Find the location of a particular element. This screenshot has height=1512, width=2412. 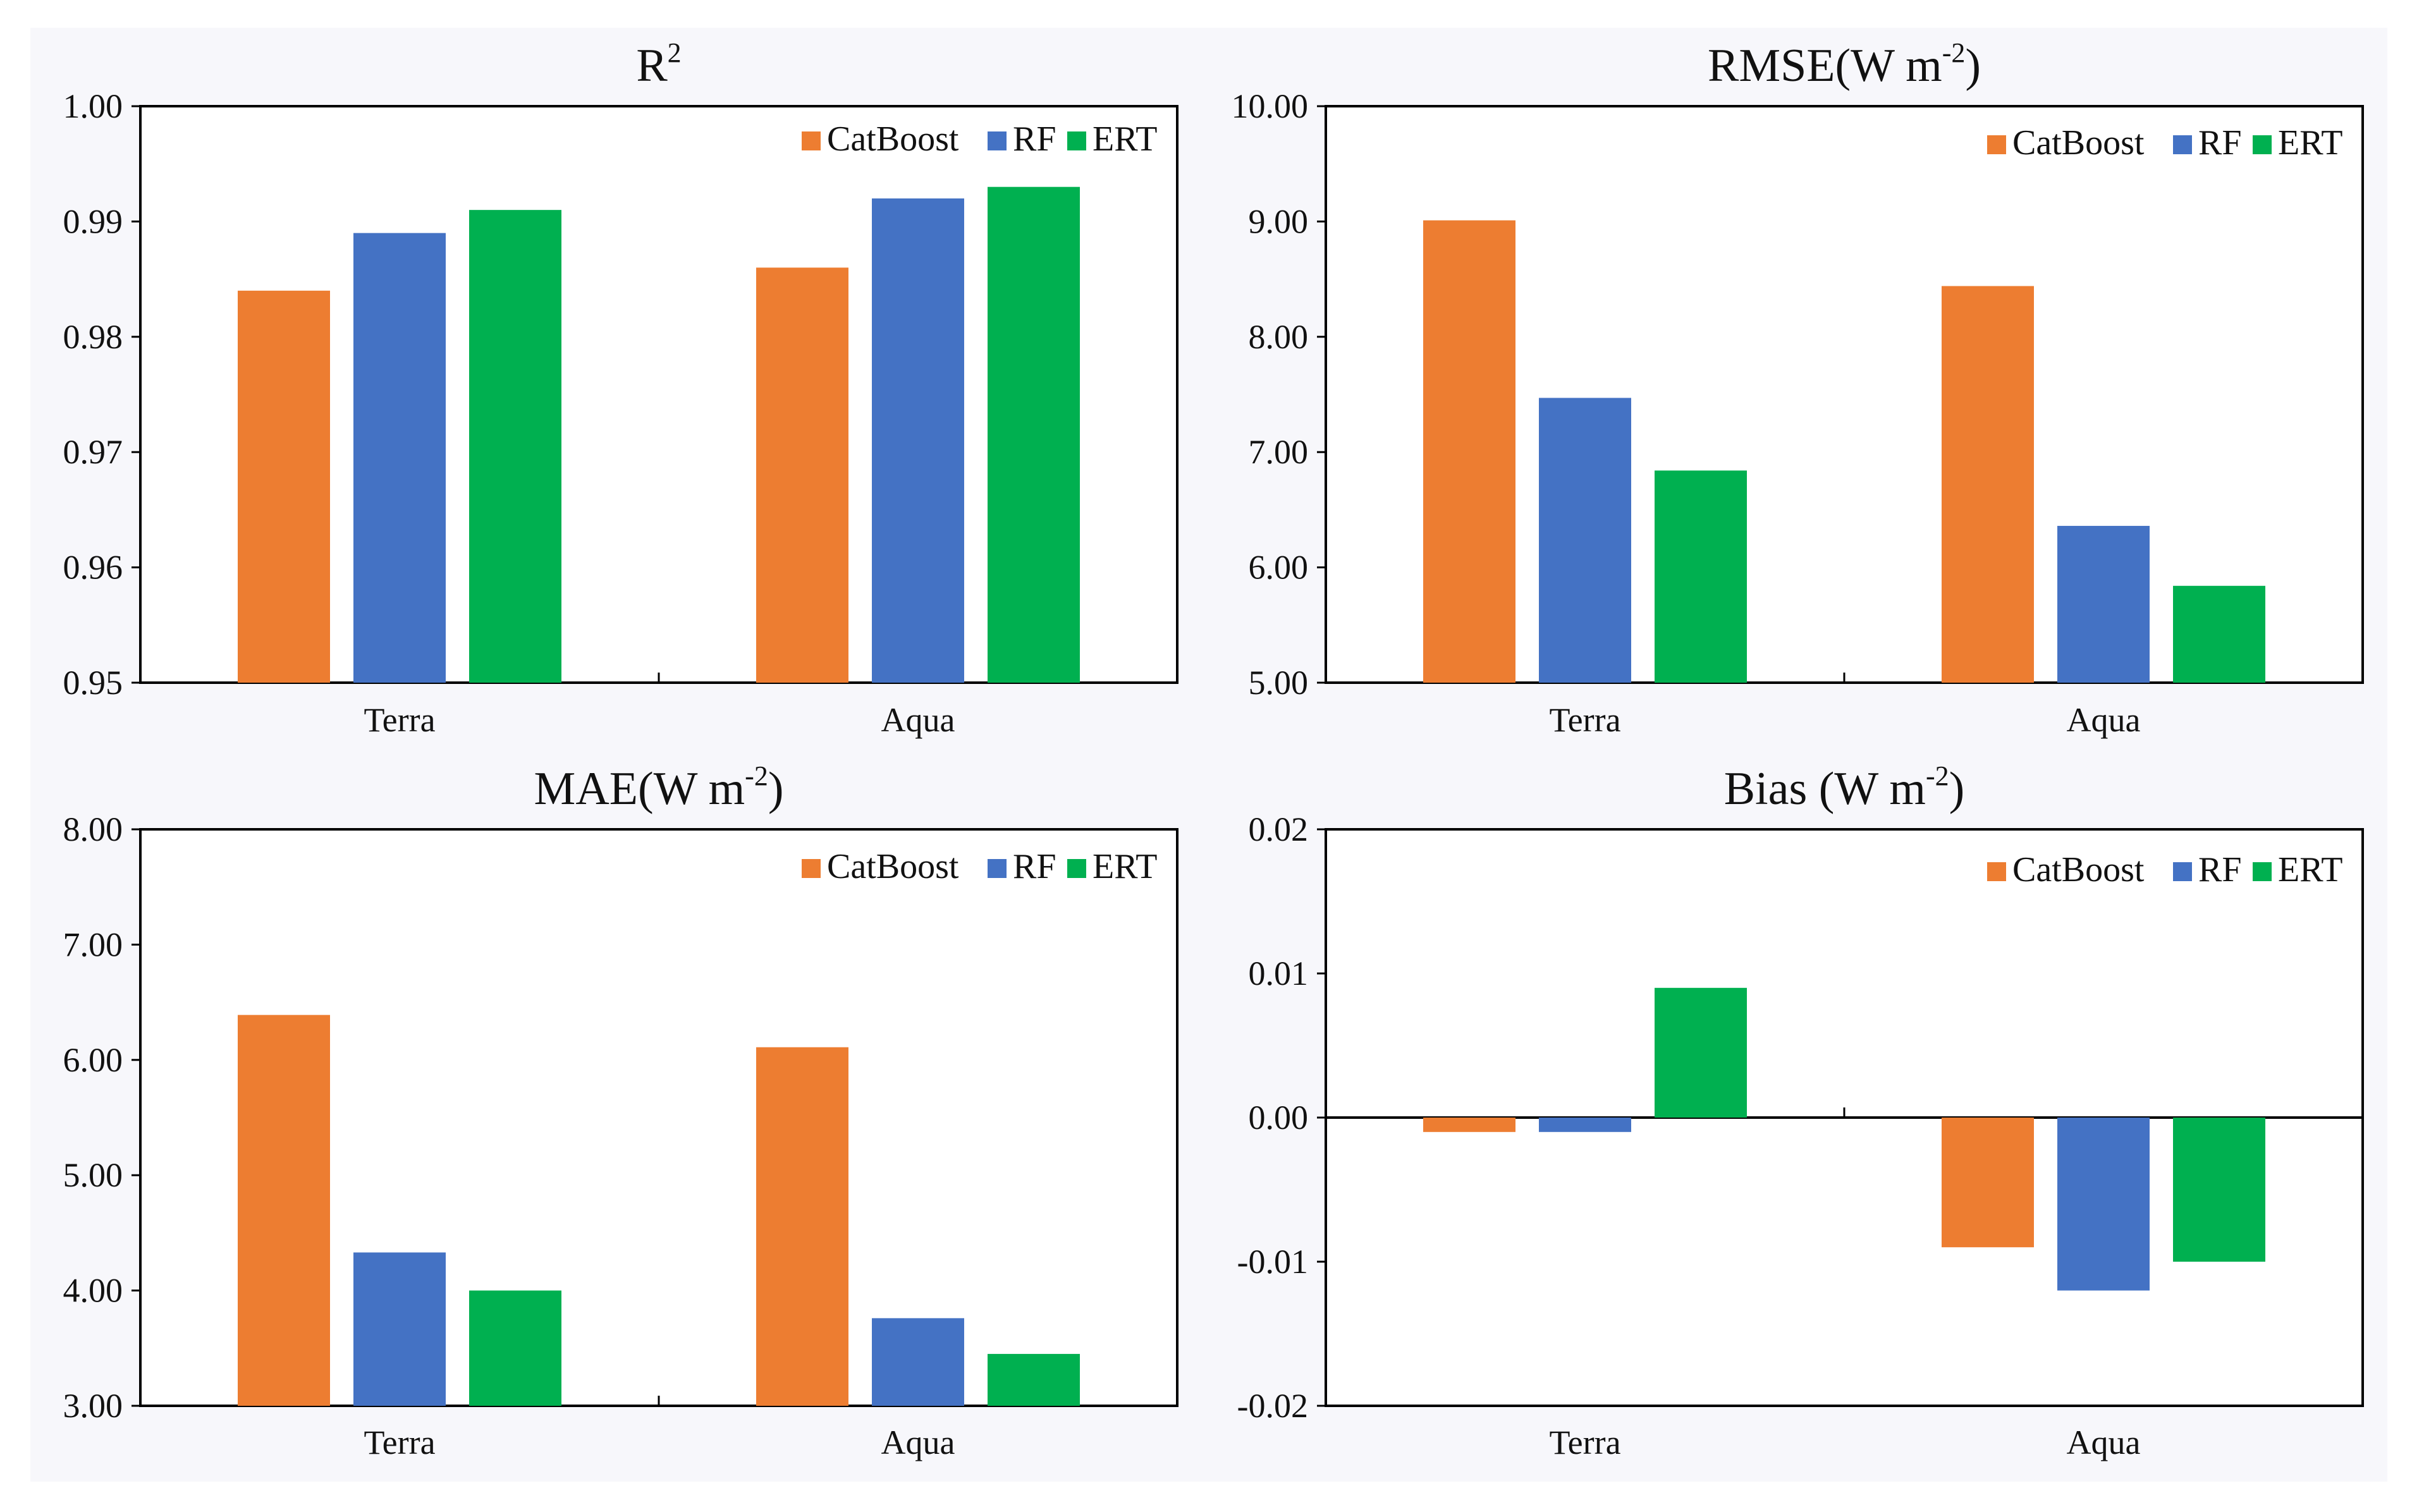

y-tick-label: 4.00 is located at coordinates (93, 1291).